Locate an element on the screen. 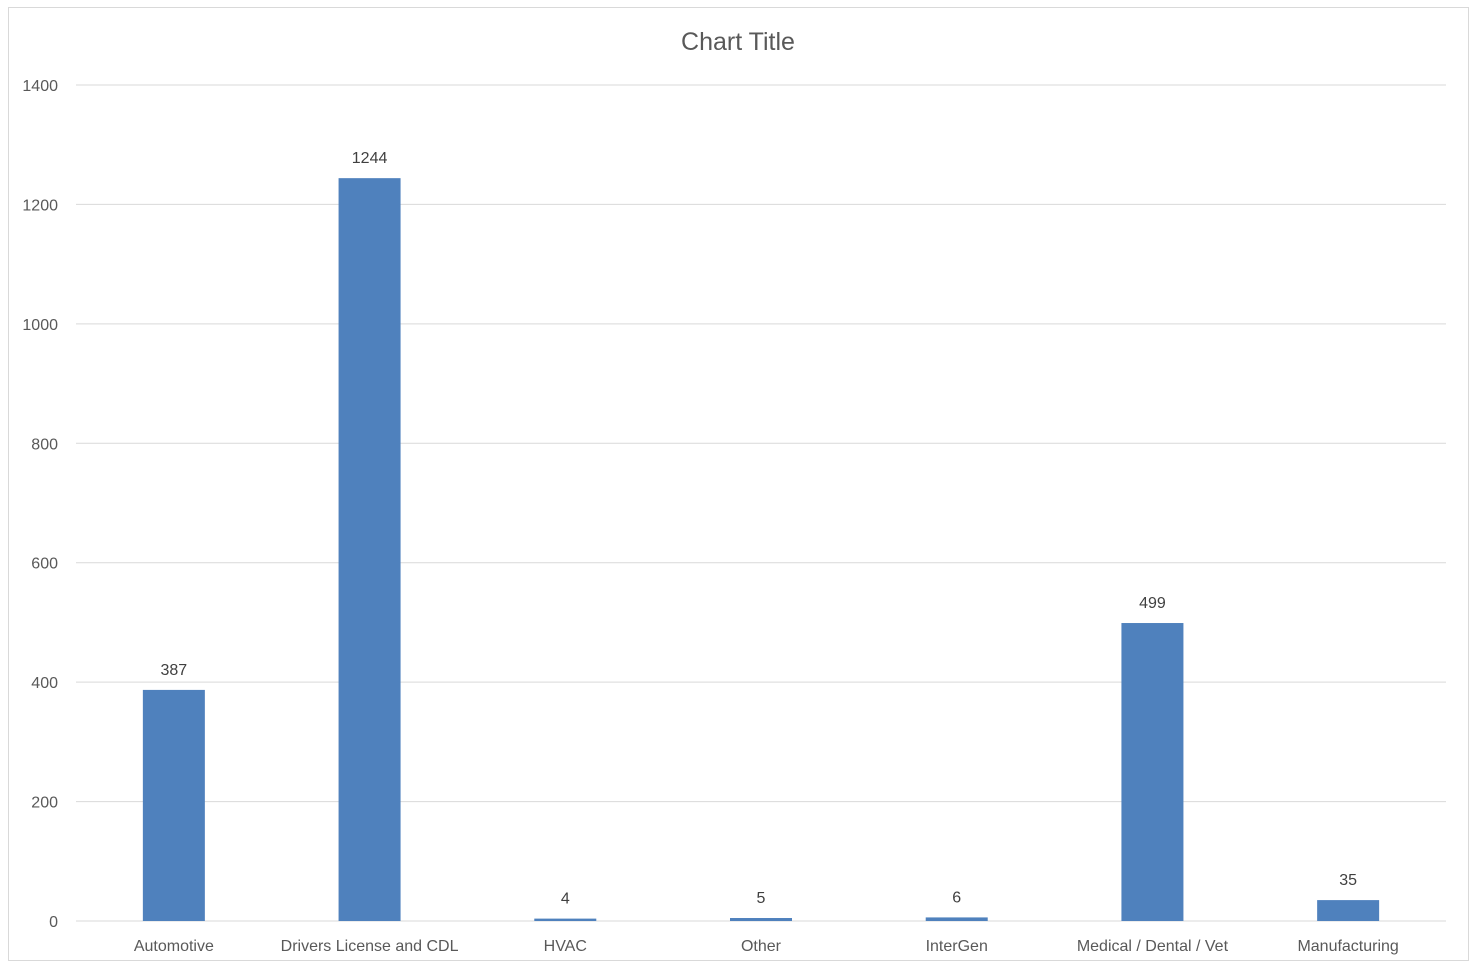  y-tick-label: 1000 is located at coordinates (40, 325).